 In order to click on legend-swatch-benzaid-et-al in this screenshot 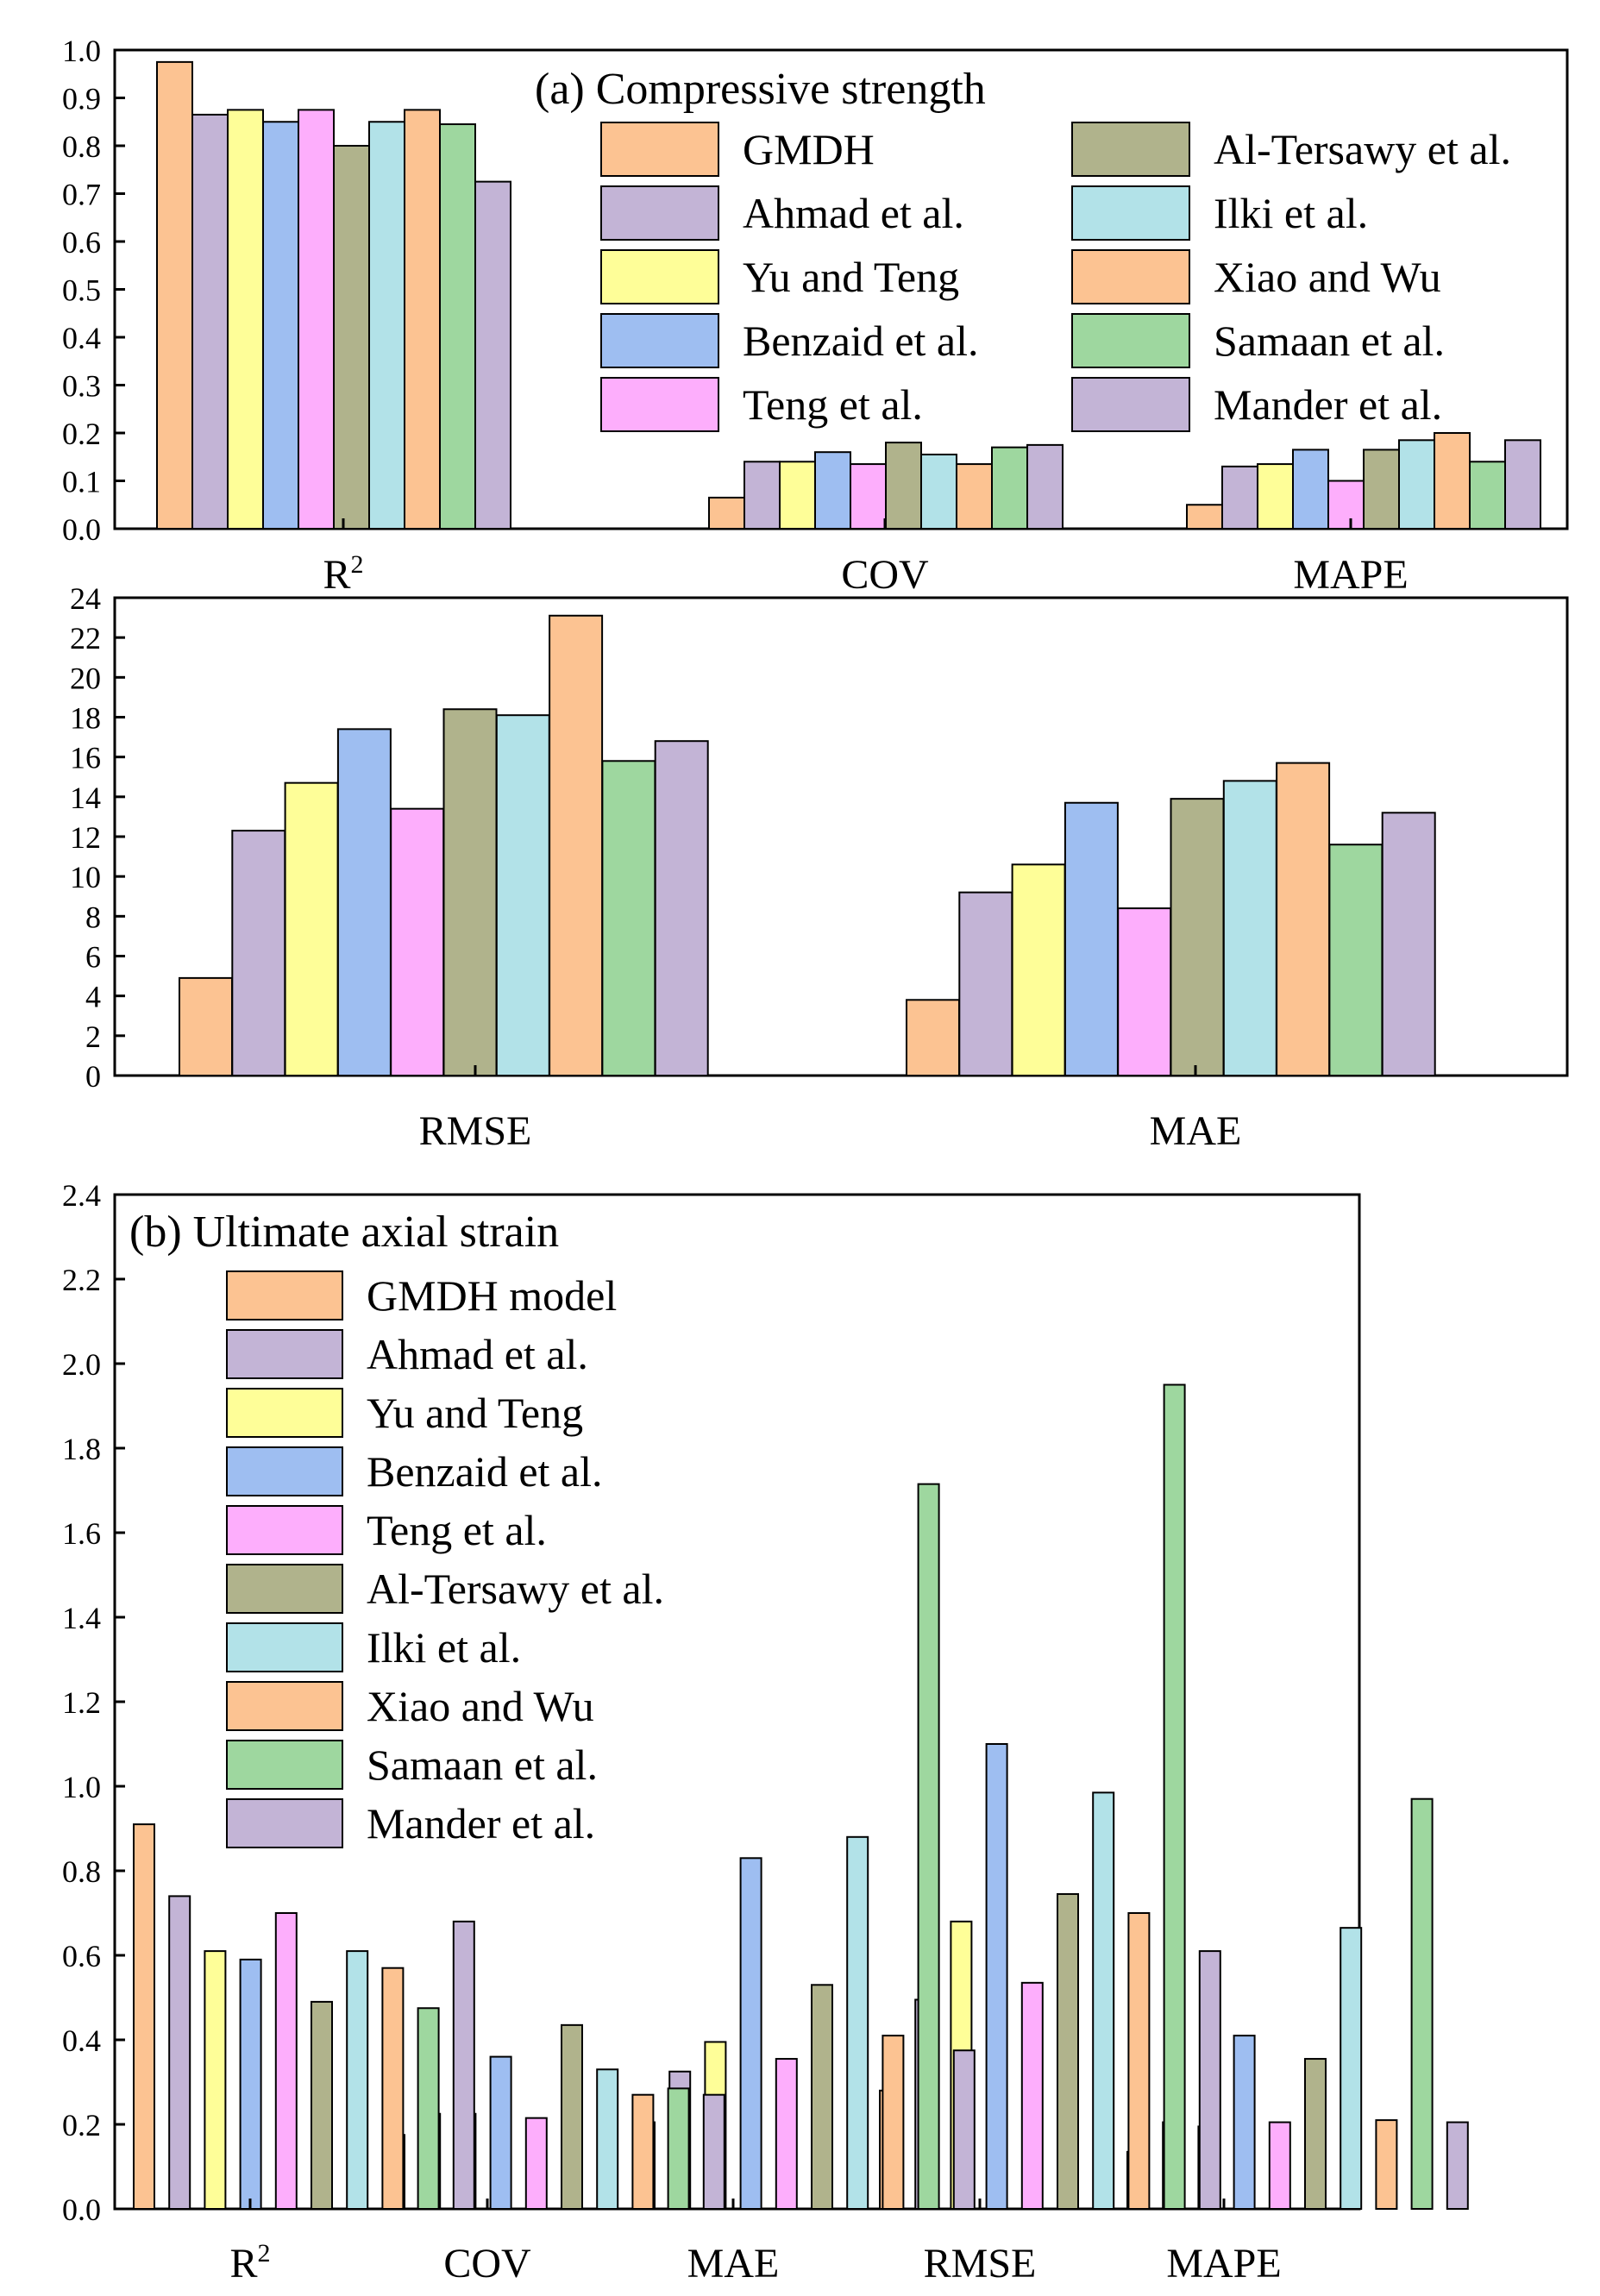, I will do `click(659, 340)`.